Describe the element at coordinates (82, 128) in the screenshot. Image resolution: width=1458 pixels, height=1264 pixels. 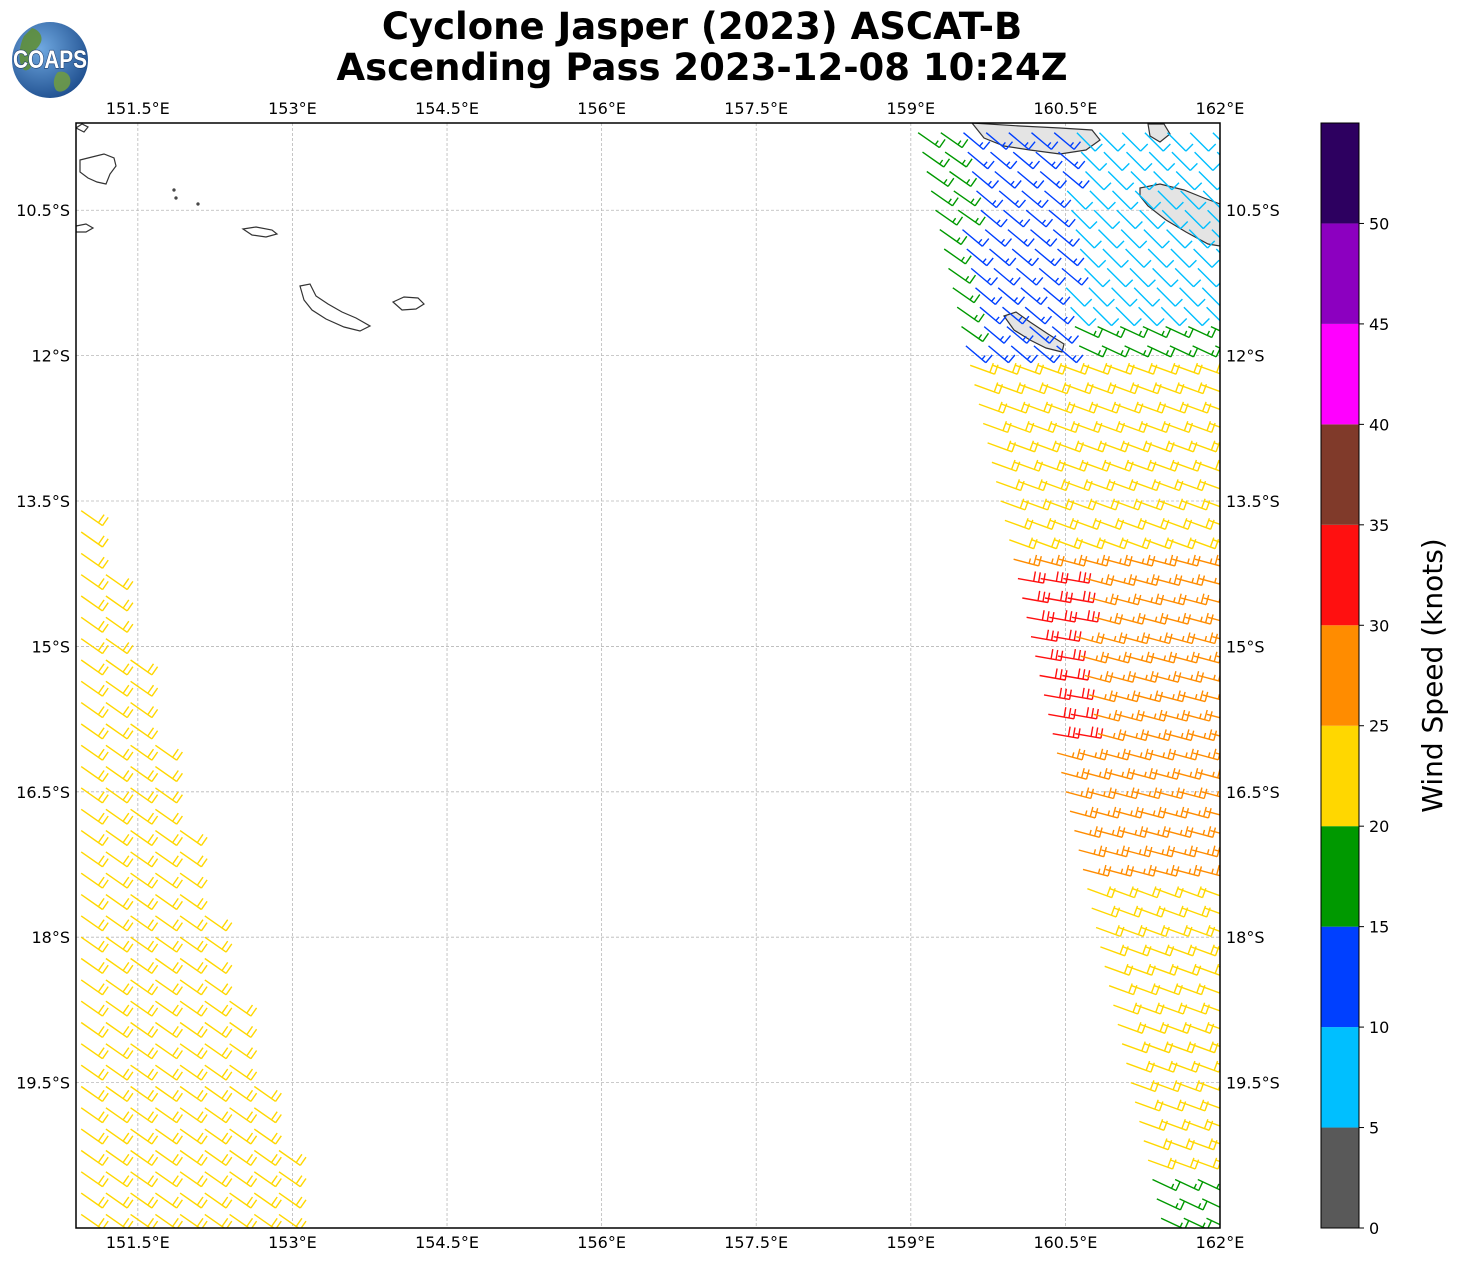
I see `coastline-islet-a` at that location.